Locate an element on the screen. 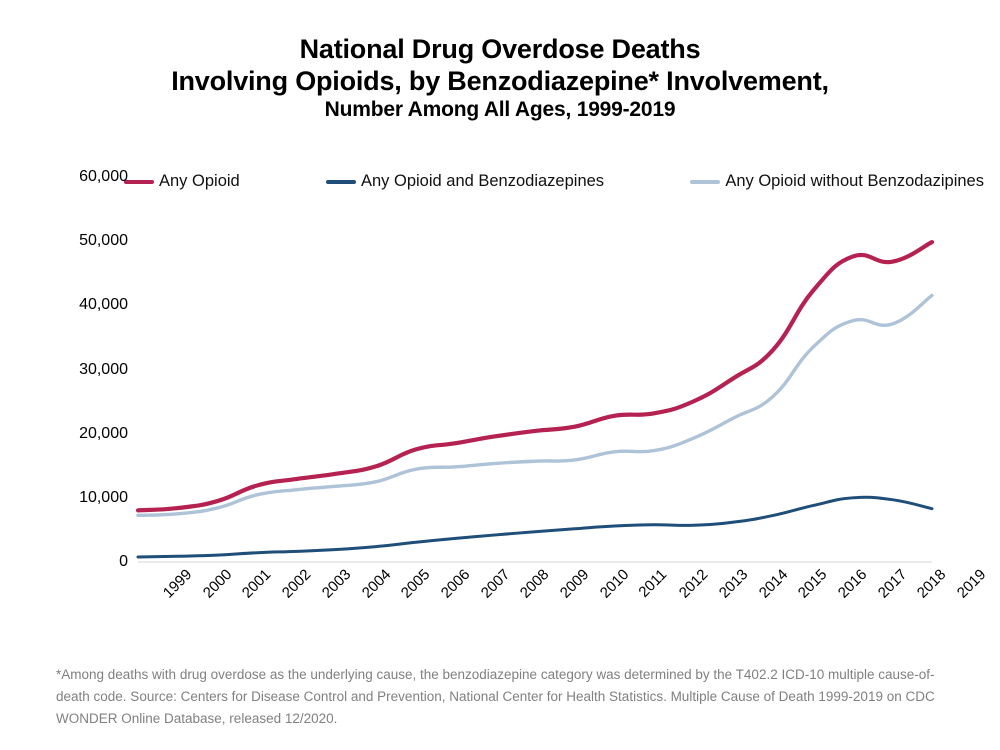 The width and height of the screenshot is (1000, 750). chart-title-line-3: Number Among All Ages, 1999-2019 is located at coordinates (500, 109).